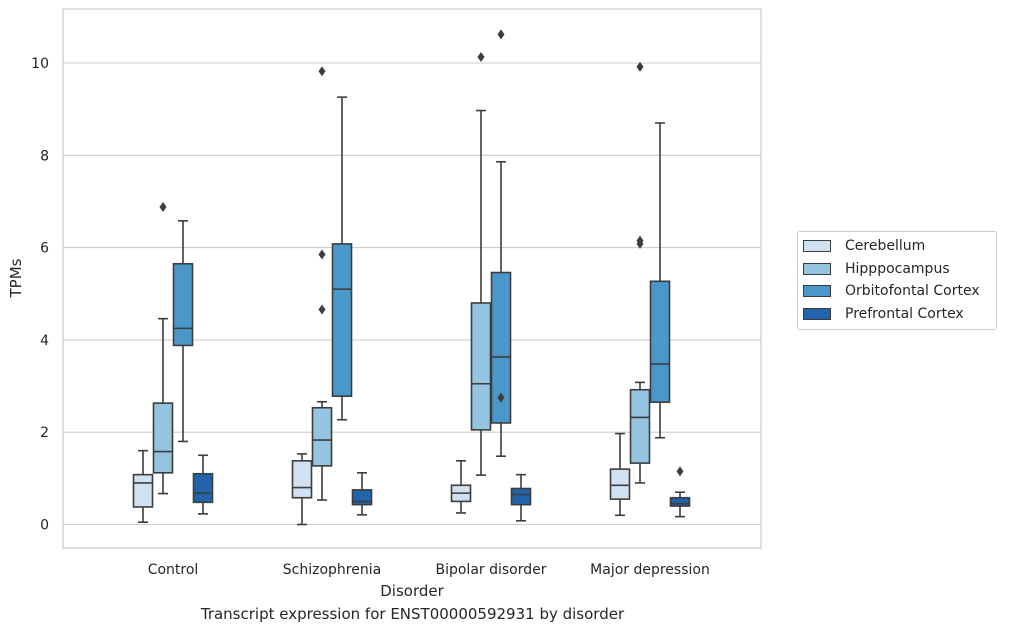  Describe the element at coordinates (885, 246) in the screenshot. I see `legend-label: Cerebellum` at that location.